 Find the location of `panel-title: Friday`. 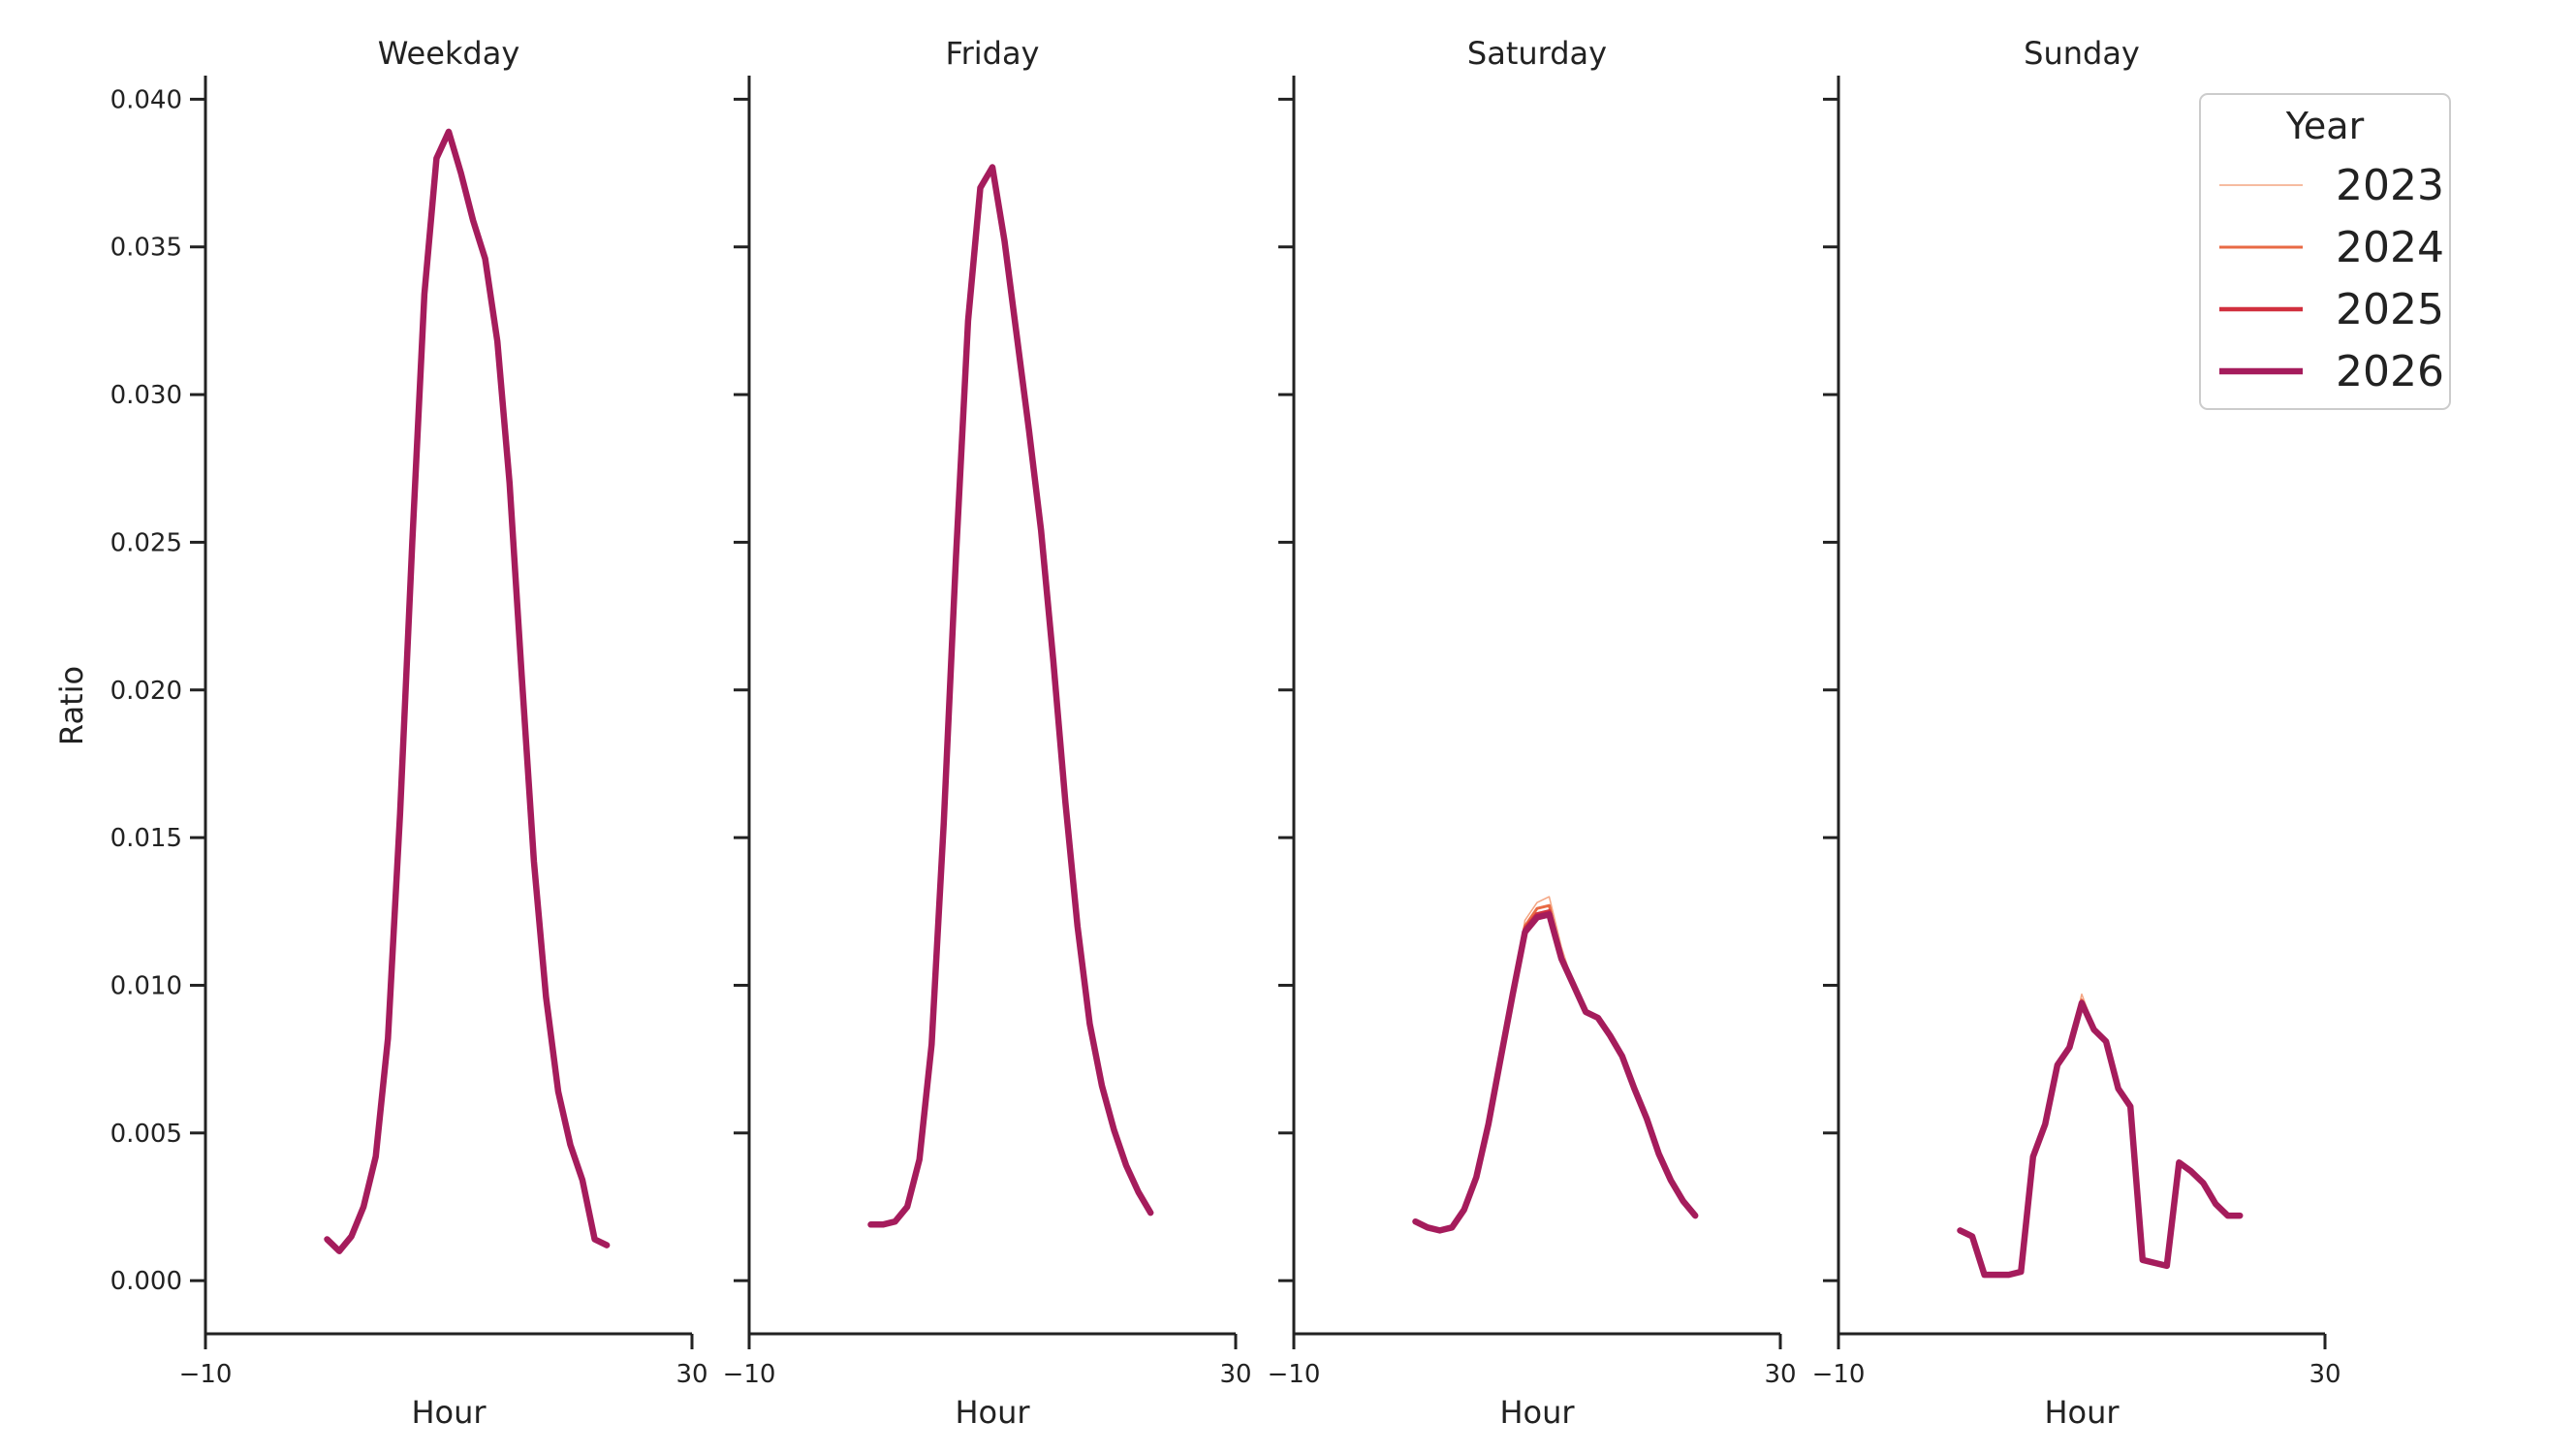

panel-title: Friday is located at coordinates (993, 53).